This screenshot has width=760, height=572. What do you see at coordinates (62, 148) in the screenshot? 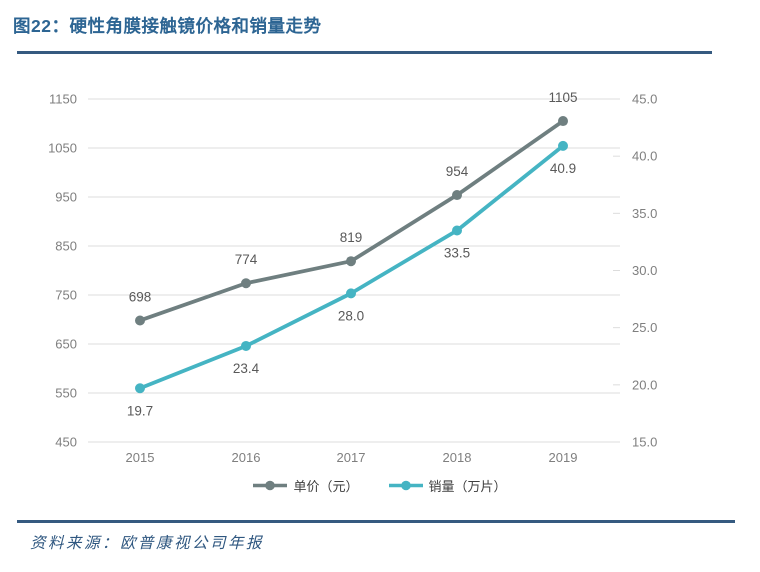
I see `left-axis-tick-label: 1050` at bounding box center [62, 148].